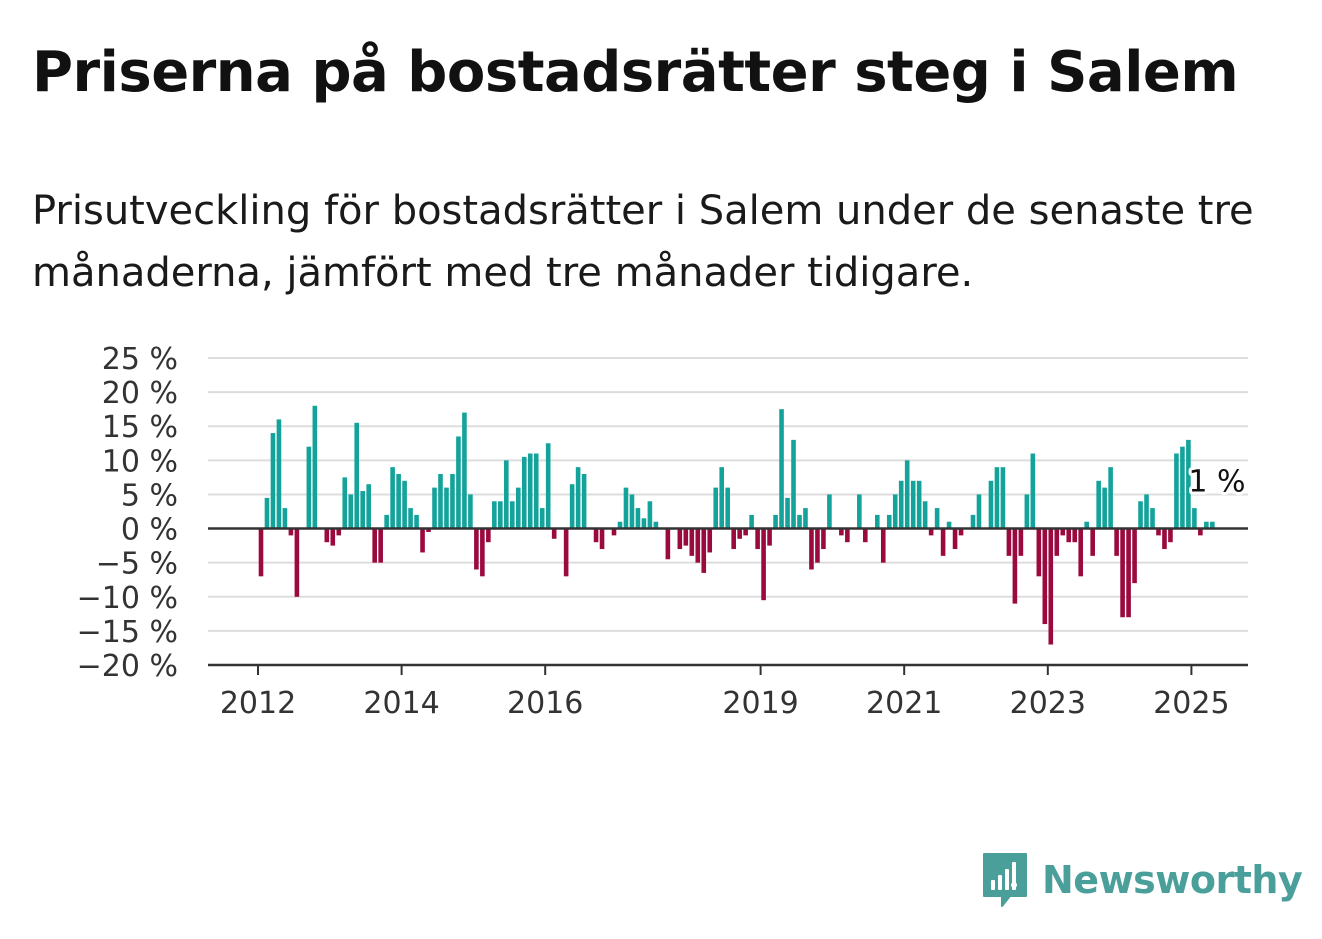 This screenshot has height=939, width=1322. Describe the element at coordinates (127, 666) in the screenshot. I see `y-tick-label: −20 %` at that location.